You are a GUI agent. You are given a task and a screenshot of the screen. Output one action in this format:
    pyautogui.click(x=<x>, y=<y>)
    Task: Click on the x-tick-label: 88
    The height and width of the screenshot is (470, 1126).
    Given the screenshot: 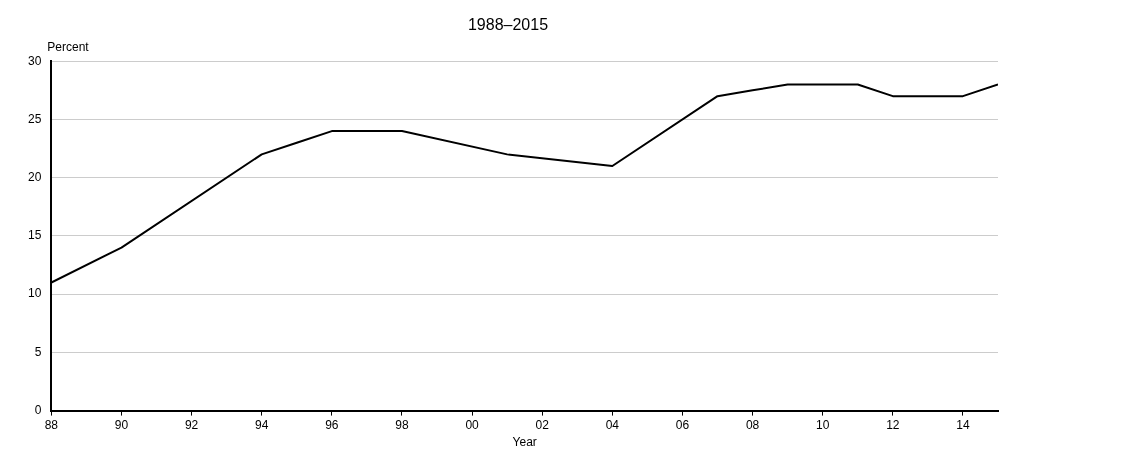 What is the action you would take?
    pyautogui.click(x=51, y=425)
    